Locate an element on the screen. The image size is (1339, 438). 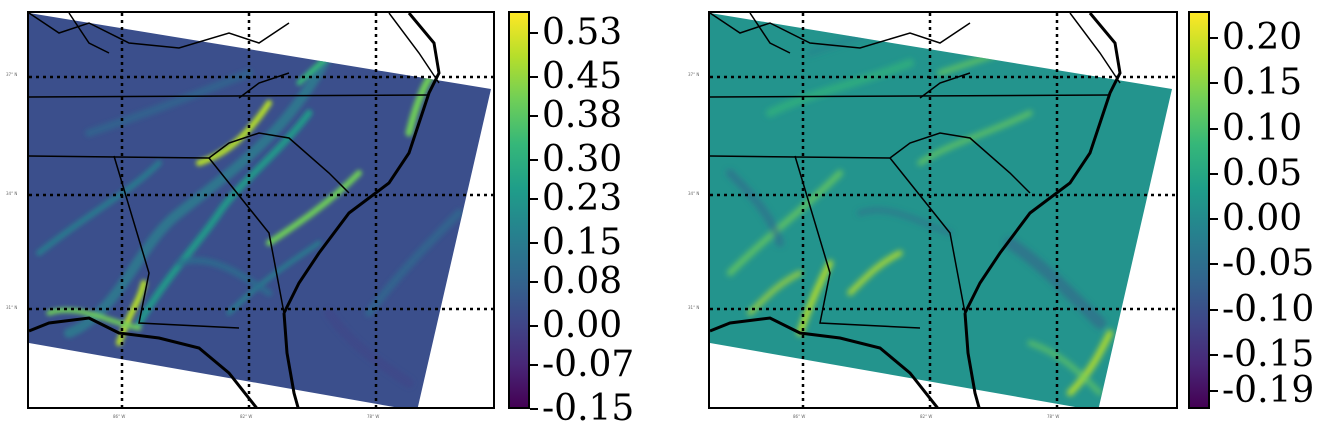
colorbar-tick-label: 0.53 is located at coordinates (582, 33).